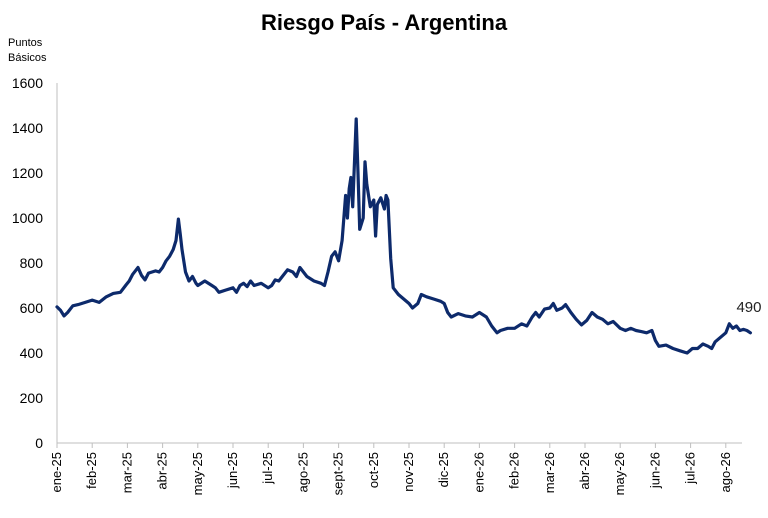  Describe the element at coordinates (619, 473) in the screenshot. I see `x-tick-label: may-26` at that location.